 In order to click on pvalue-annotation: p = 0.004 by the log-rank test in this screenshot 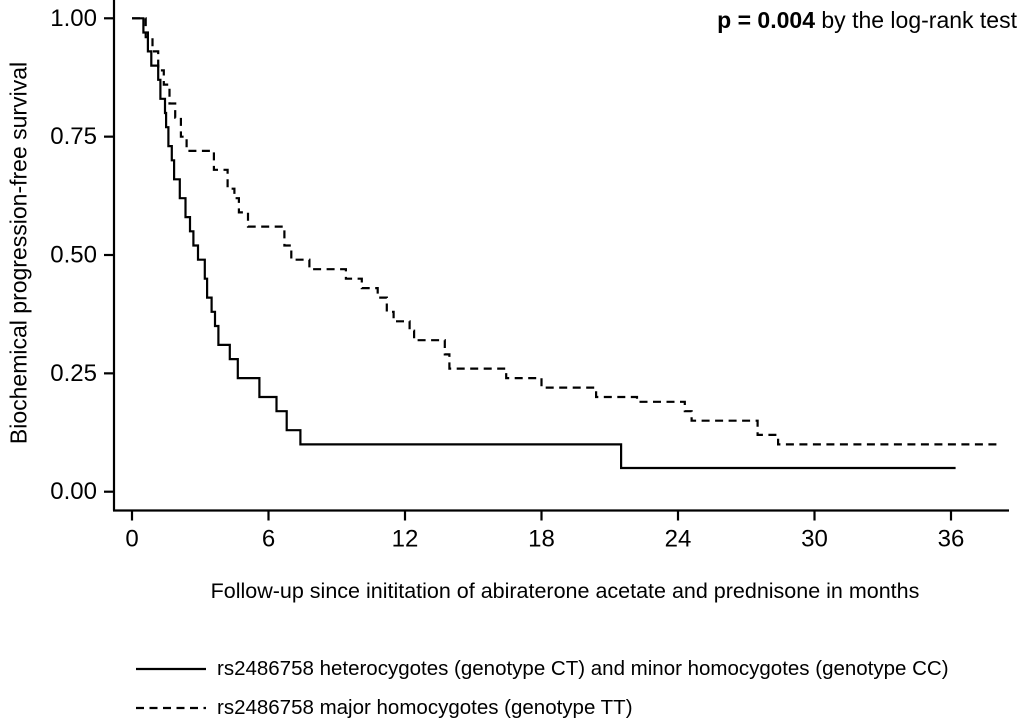, I will do `click(867, 20)`.